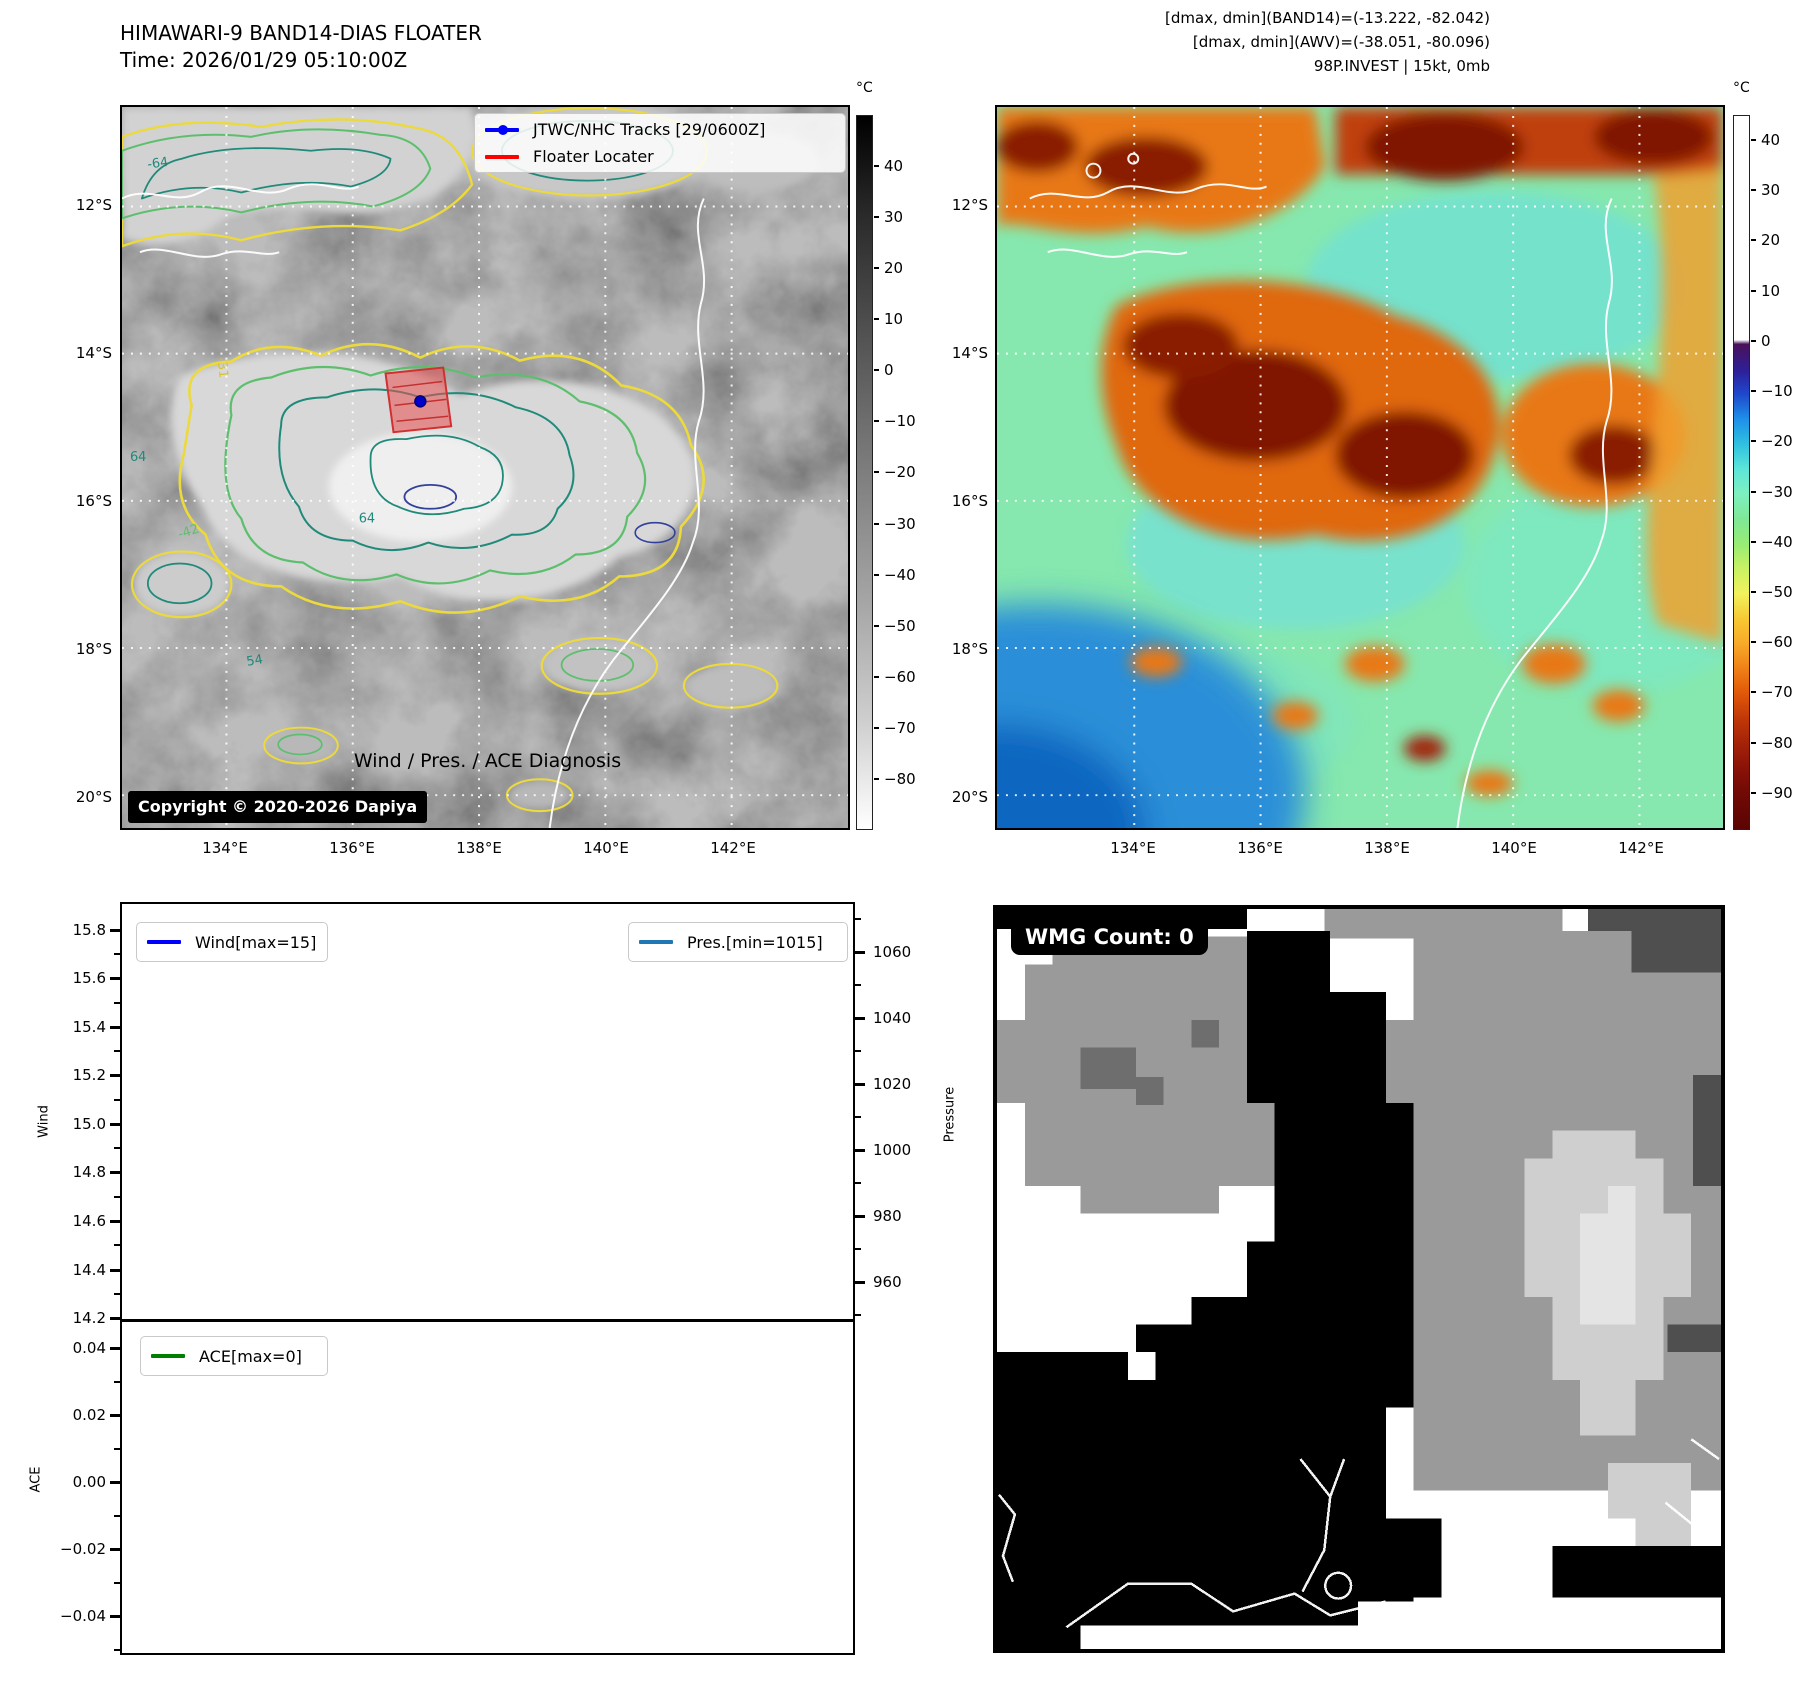 This screenshot has height=1690, width=1813. What do you see at coordinates (969, 501) in the screenshot?
I see `awv-lat-16s: 16°S` at bounding box center [969, 501].